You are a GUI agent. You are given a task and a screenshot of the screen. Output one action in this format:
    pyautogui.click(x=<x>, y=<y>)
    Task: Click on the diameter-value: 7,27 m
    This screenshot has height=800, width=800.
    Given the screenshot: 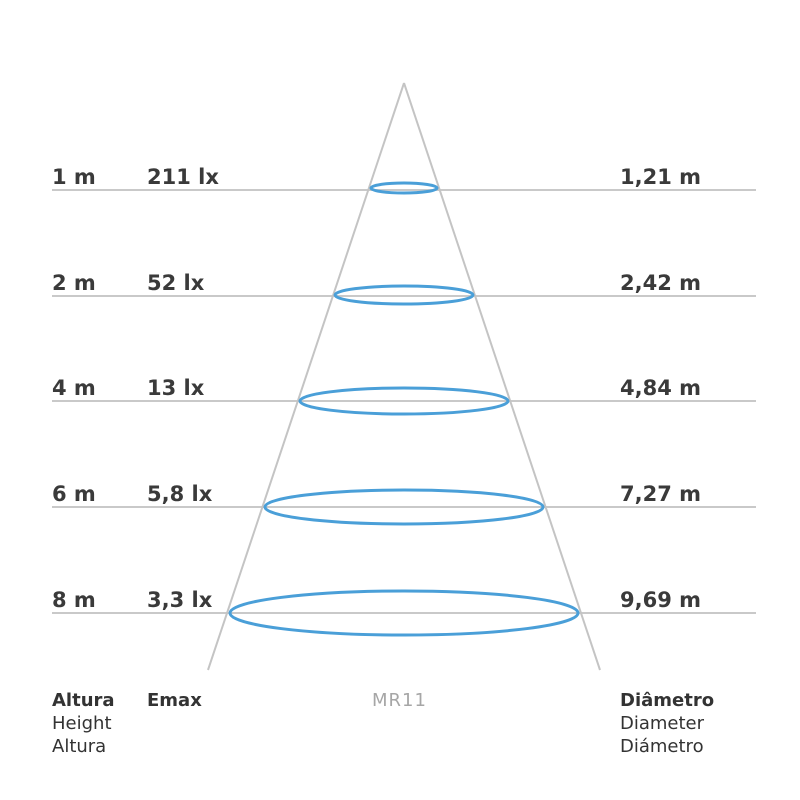 What is the action you would take?
    pyautogui.click(x=661, y=494)
    